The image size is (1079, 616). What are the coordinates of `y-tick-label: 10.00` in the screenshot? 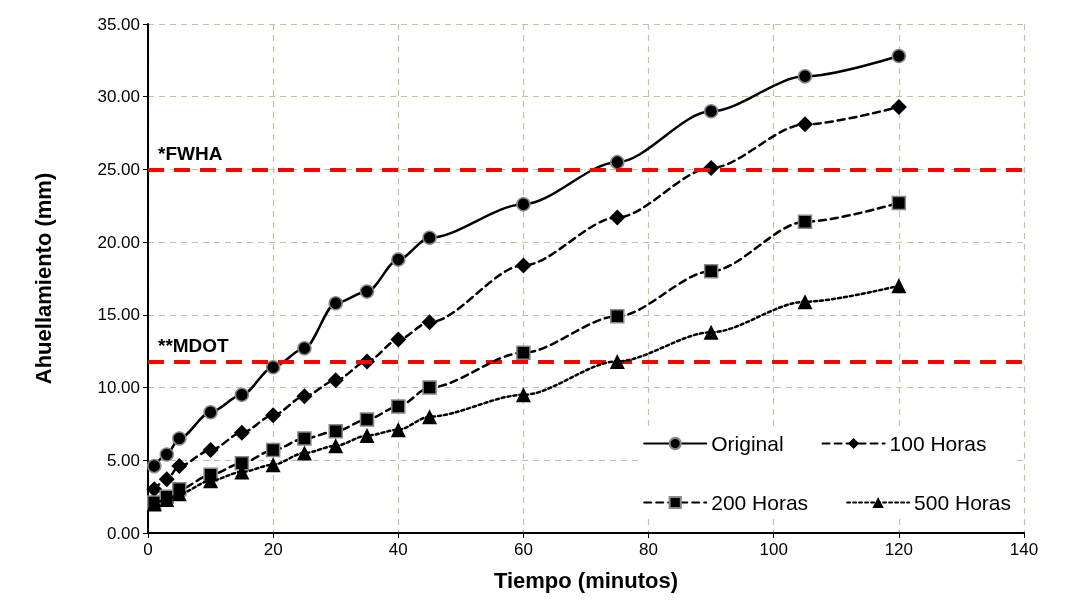 It's located at (118, 388).